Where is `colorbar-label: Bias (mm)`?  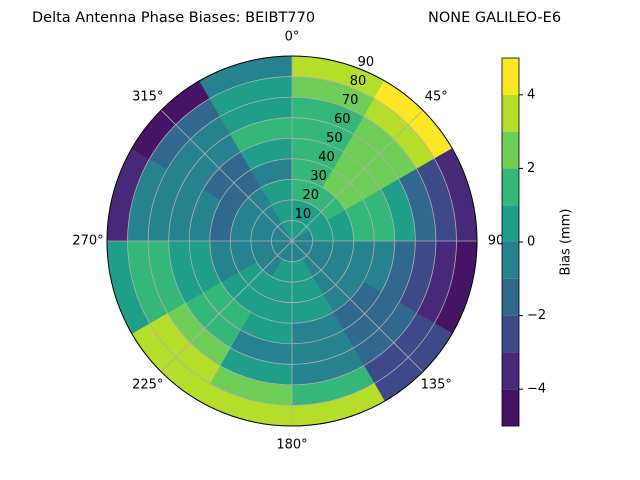
colorbar-label: Bias (mm) is located at coordinates (566, 242).